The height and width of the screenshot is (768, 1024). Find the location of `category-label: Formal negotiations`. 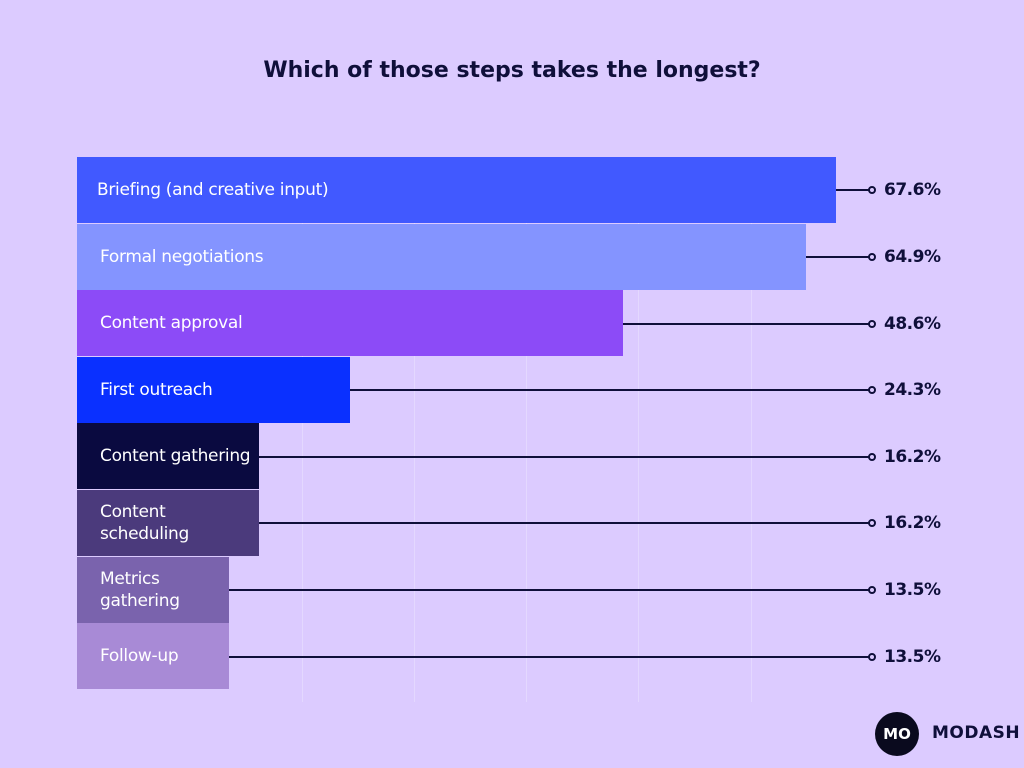

category-label: Formal negotiations is located at coordinates (182, 256).